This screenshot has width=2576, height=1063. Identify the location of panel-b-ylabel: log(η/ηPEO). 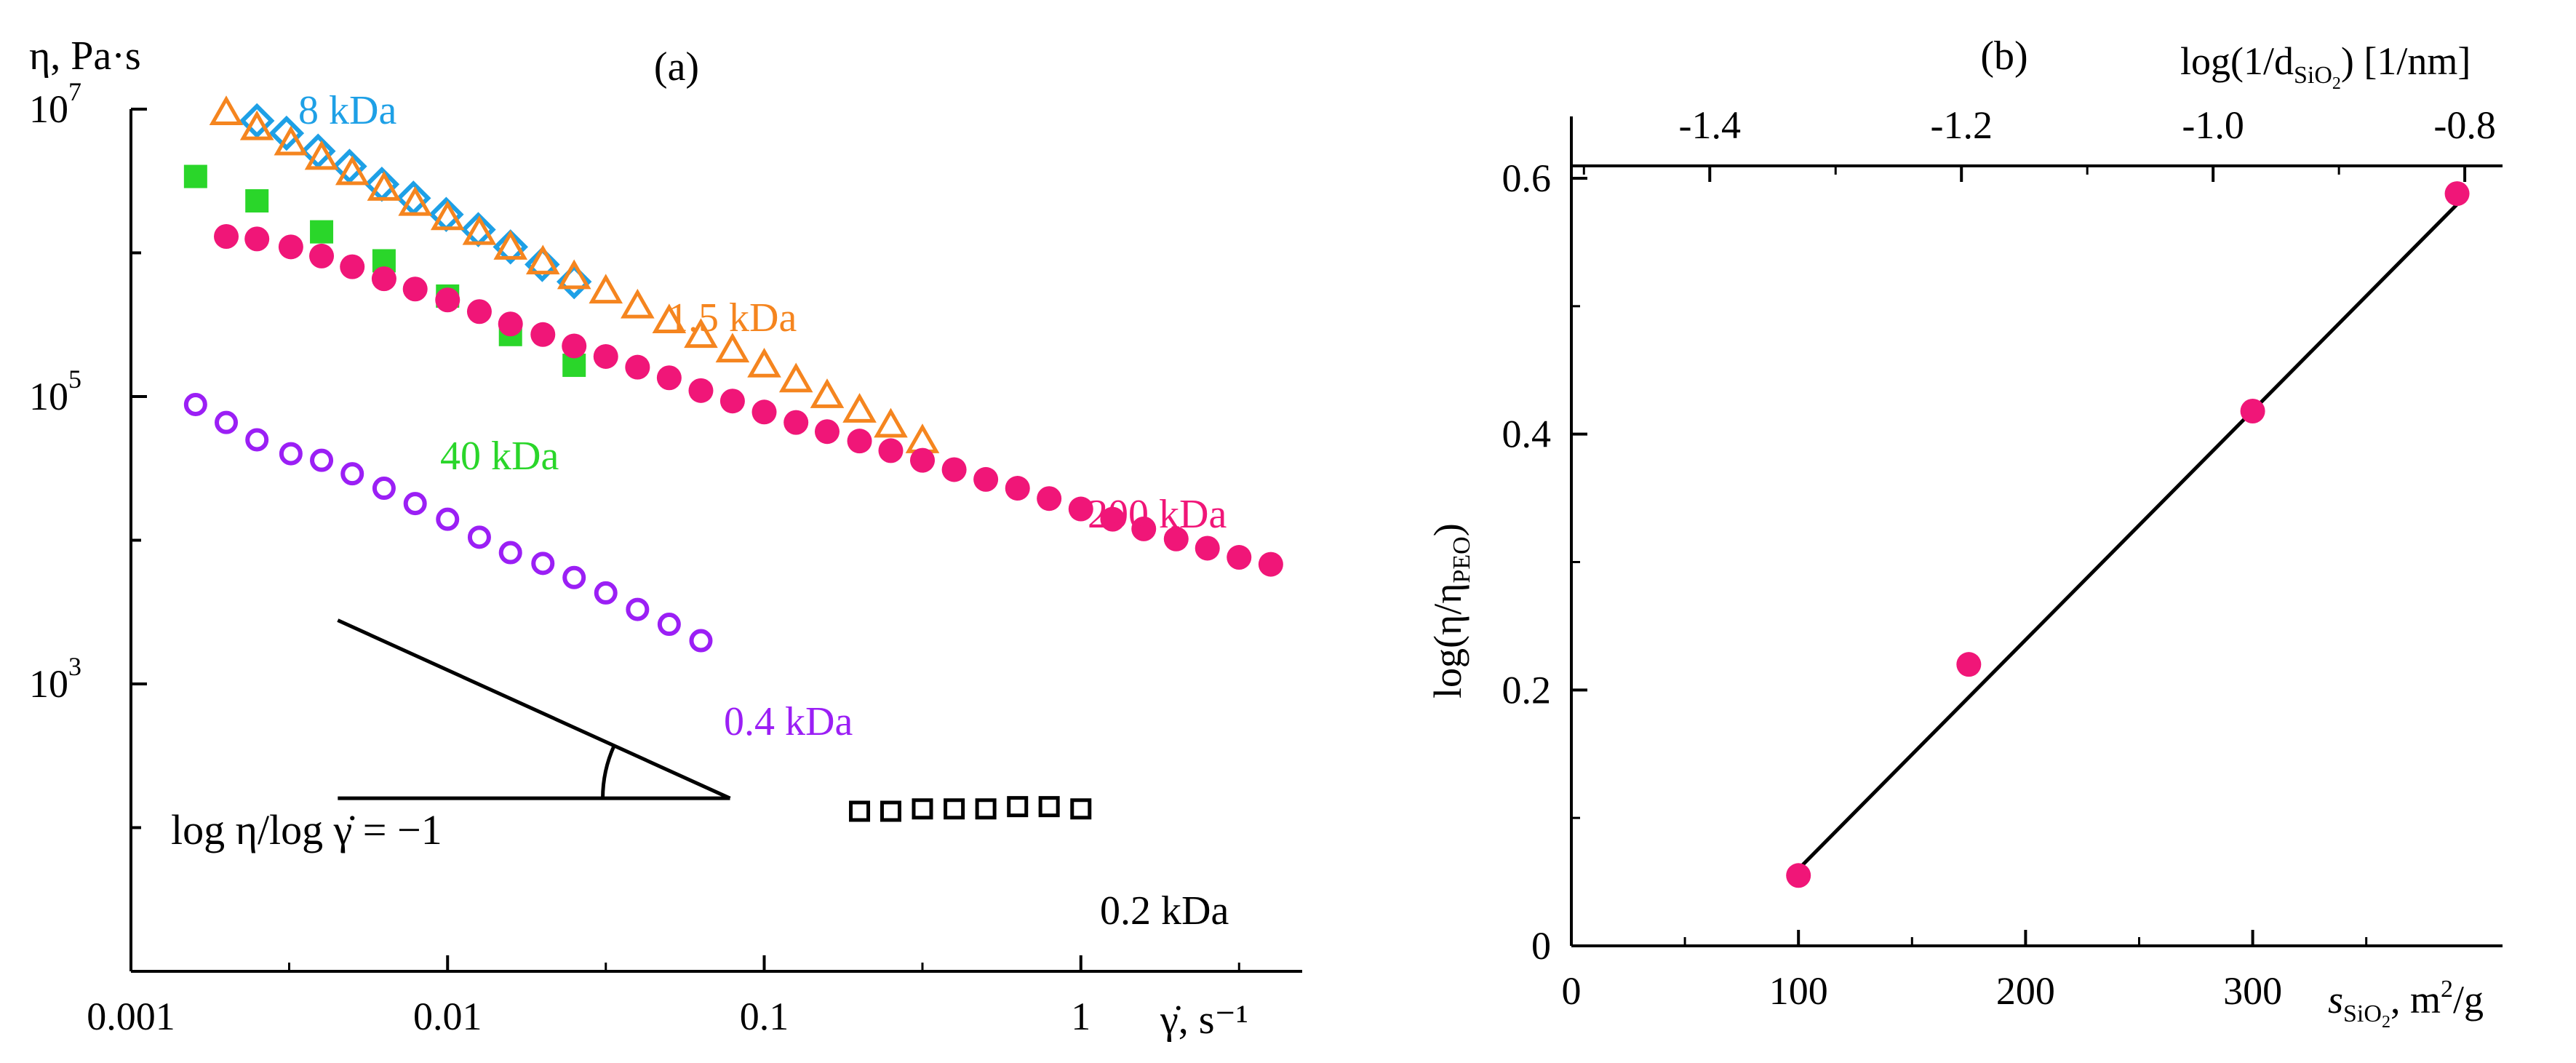
(1450, 610).